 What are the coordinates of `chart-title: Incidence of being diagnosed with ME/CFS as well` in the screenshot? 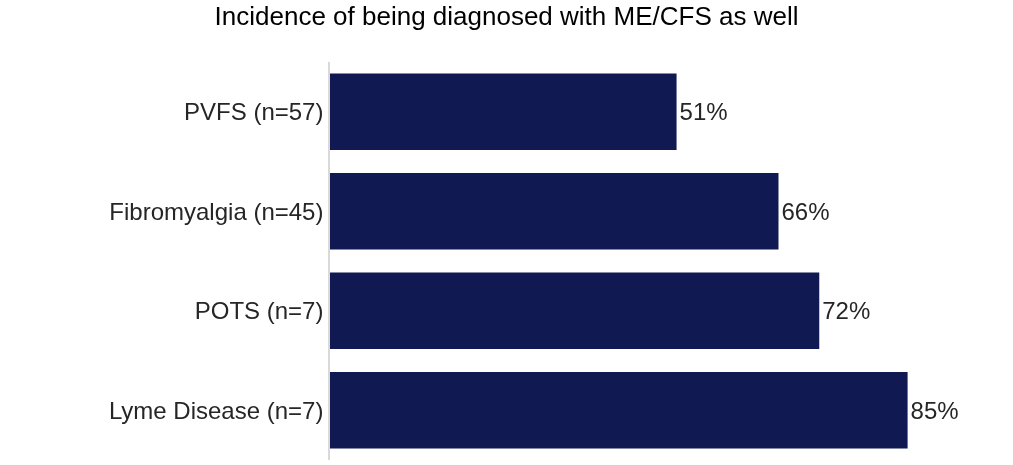 It's located at (506, 16).